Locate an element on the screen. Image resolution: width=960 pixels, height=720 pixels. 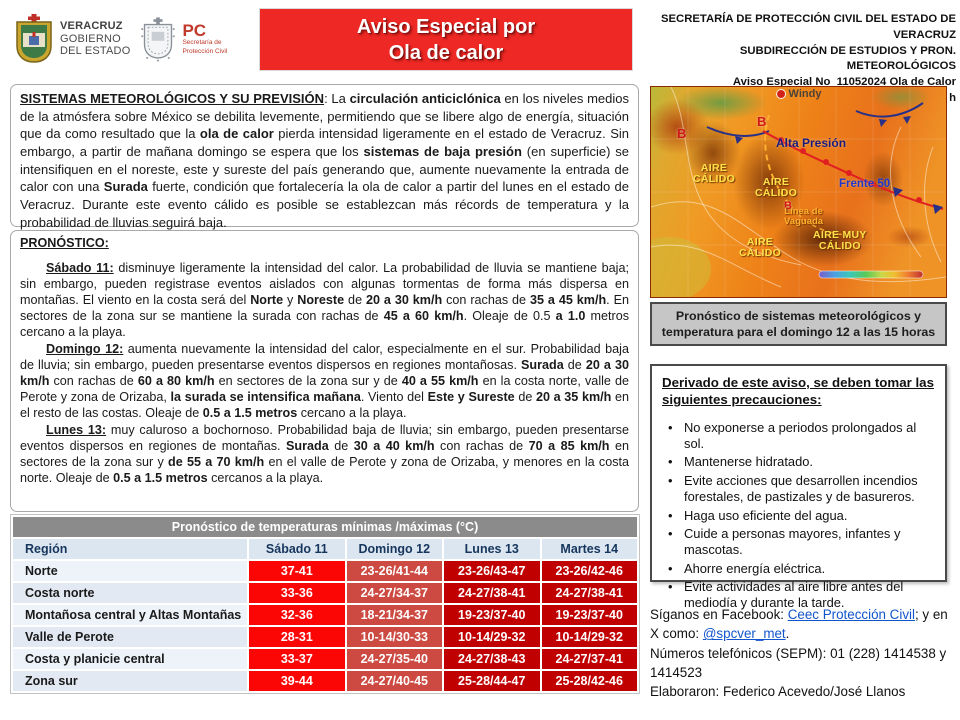
temp-cell-sabado: 39-44 is located at coordinates (297, 681).